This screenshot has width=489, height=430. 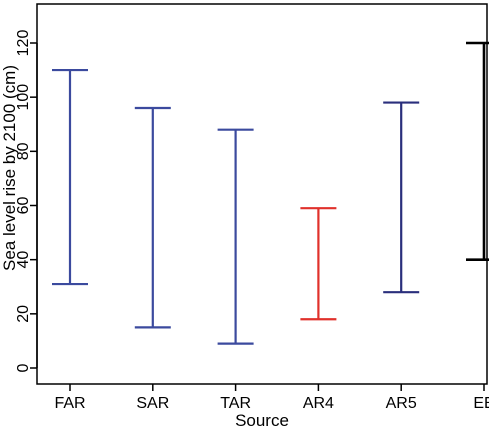 What do you see at coordinates (70, 177) in the screenshot?
I see `range-far` at bounding box center [70, 177].